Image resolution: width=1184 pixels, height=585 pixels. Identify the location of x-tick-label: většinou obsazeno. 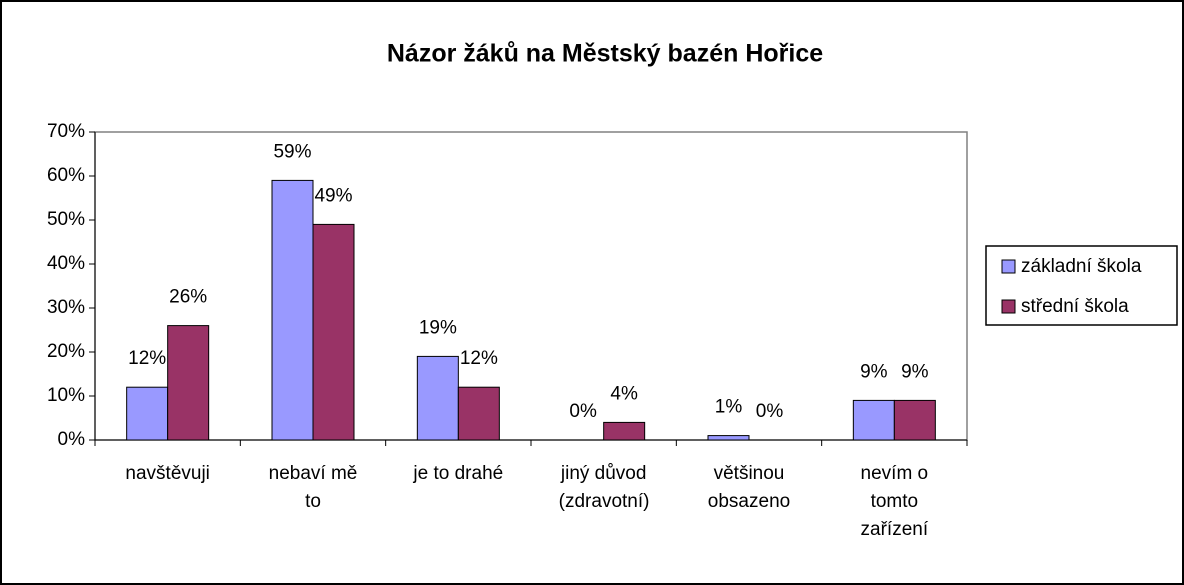
(749, 487).